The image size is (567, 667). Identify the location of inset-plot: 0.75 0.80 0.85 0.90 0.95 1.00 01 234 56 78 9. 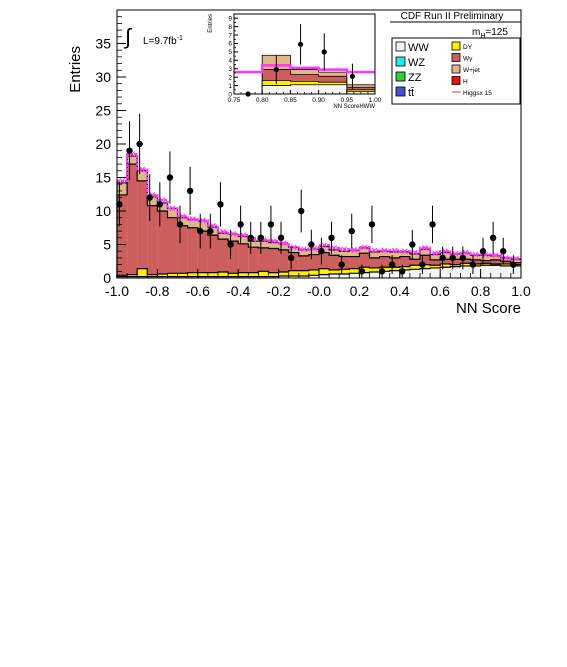
(305, 58).